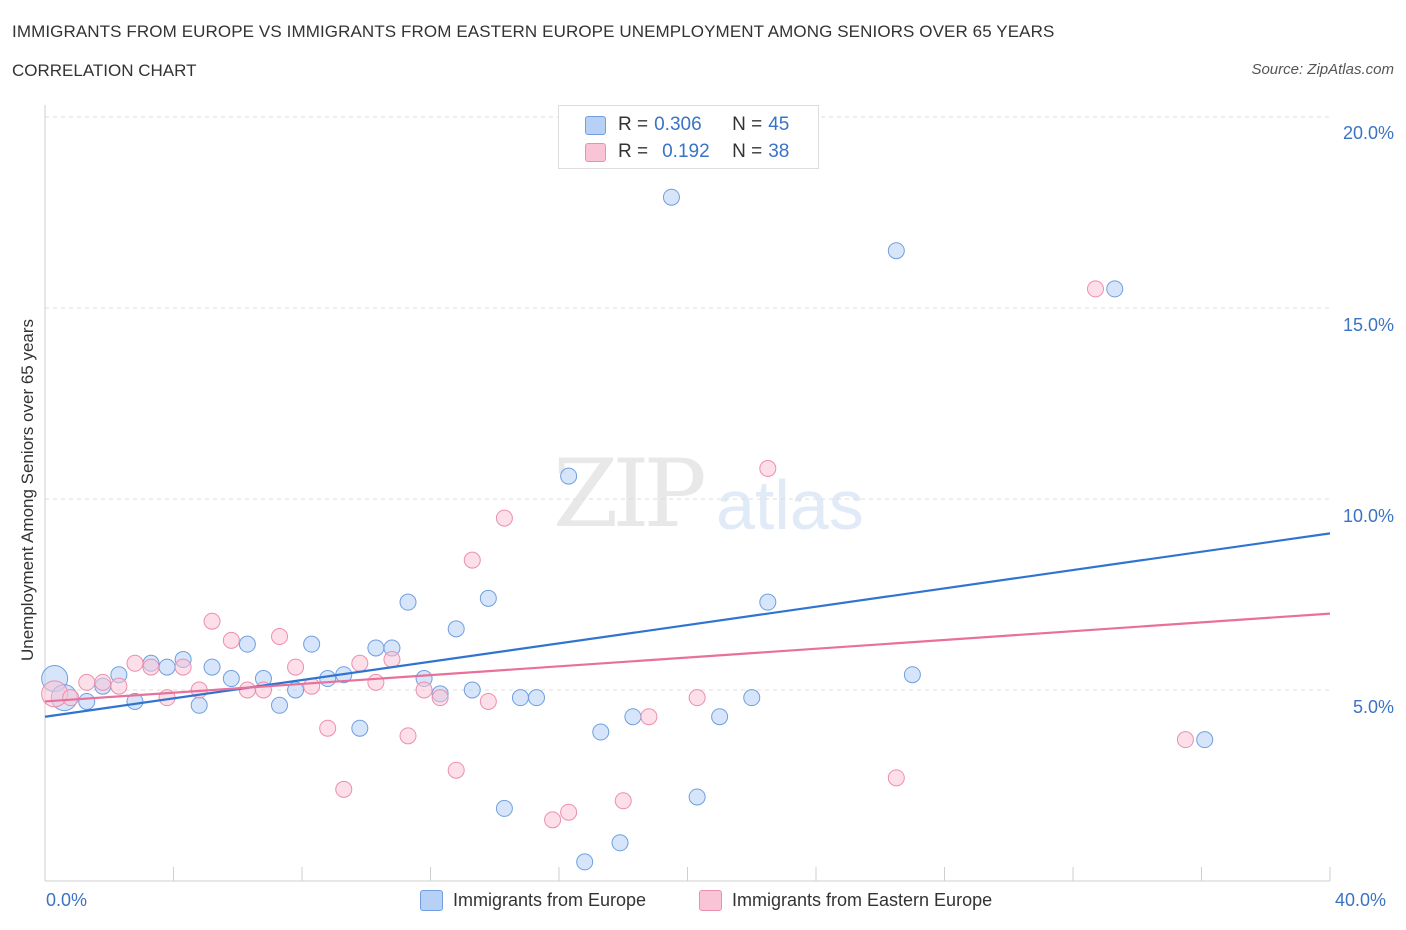 The width and height of the screenshot is (1406, 930). I want to click on y-tick-label: 20.0%, so click(1368, 133).